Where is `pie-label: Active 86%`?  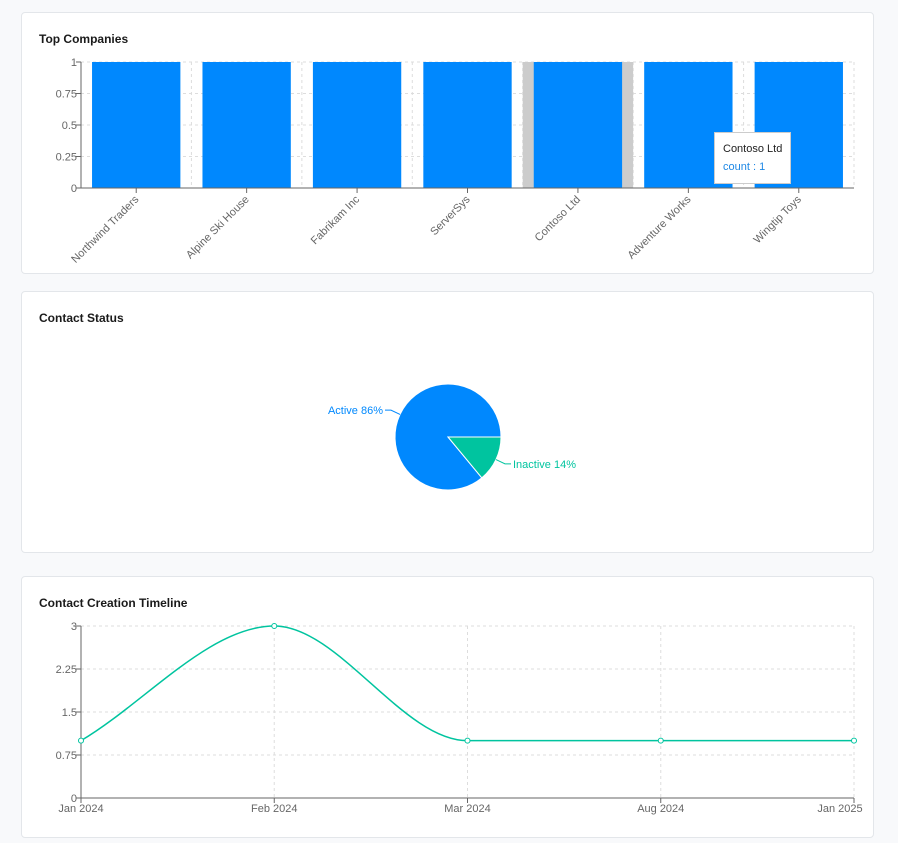
pie-label: Active 86% is located at coordinates (355, 411).